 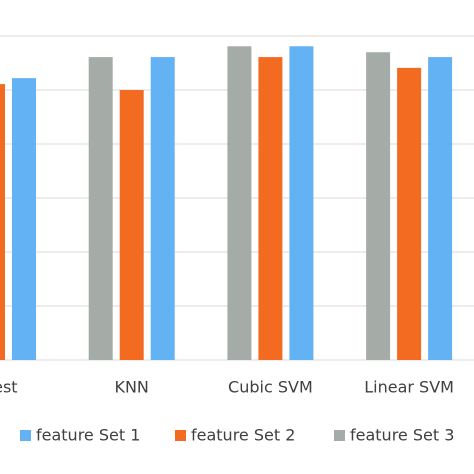 I want to click on x-tick-label: KNN, so click(x=131, y=387).